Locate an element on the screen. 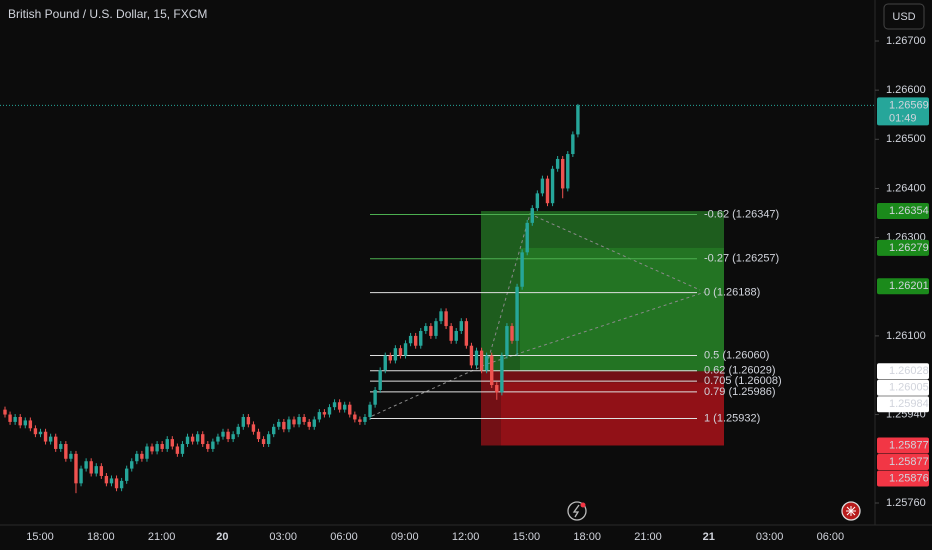  alert-icon is located at coordinates (577, 511).